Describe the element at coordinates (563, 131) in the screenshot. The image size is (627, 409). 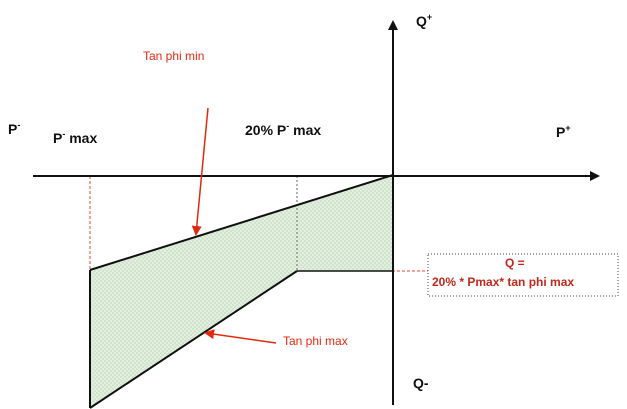
I see `p-plus-label: P+` at that location.